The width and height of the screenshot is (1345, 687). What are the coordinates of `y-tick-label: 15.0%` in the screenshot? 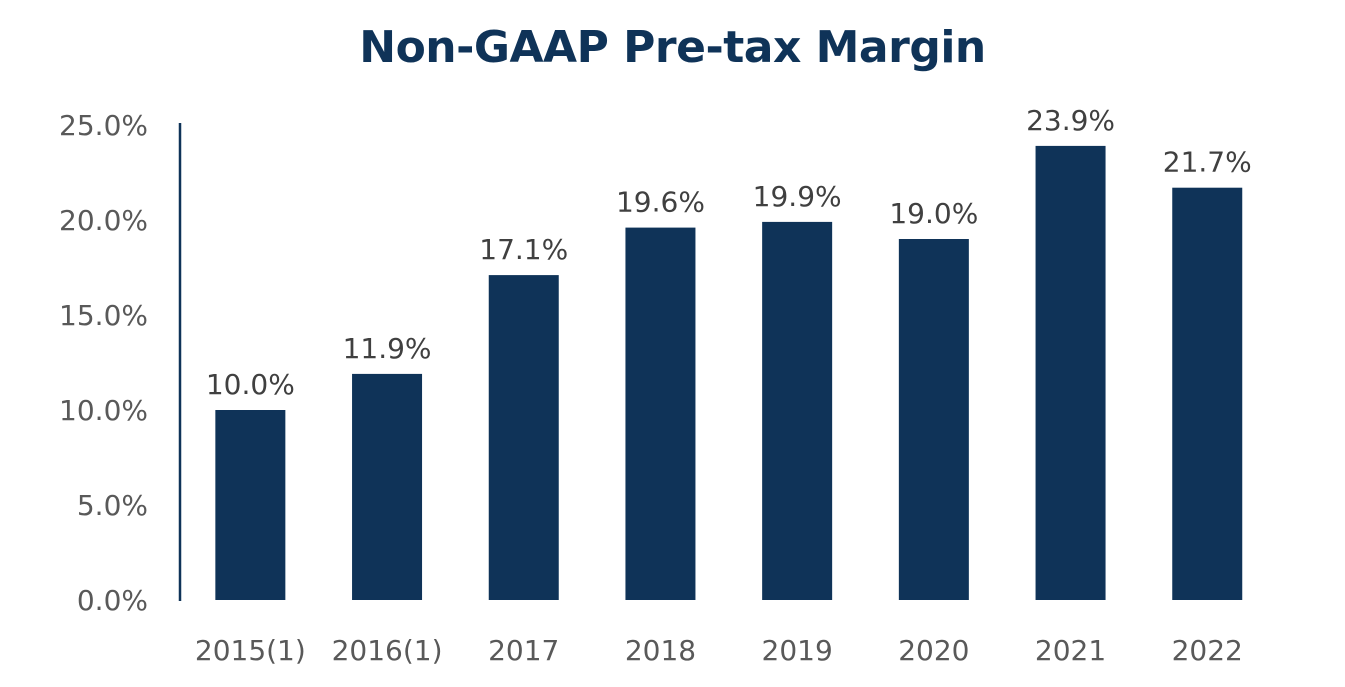 It's located at (103, 315).